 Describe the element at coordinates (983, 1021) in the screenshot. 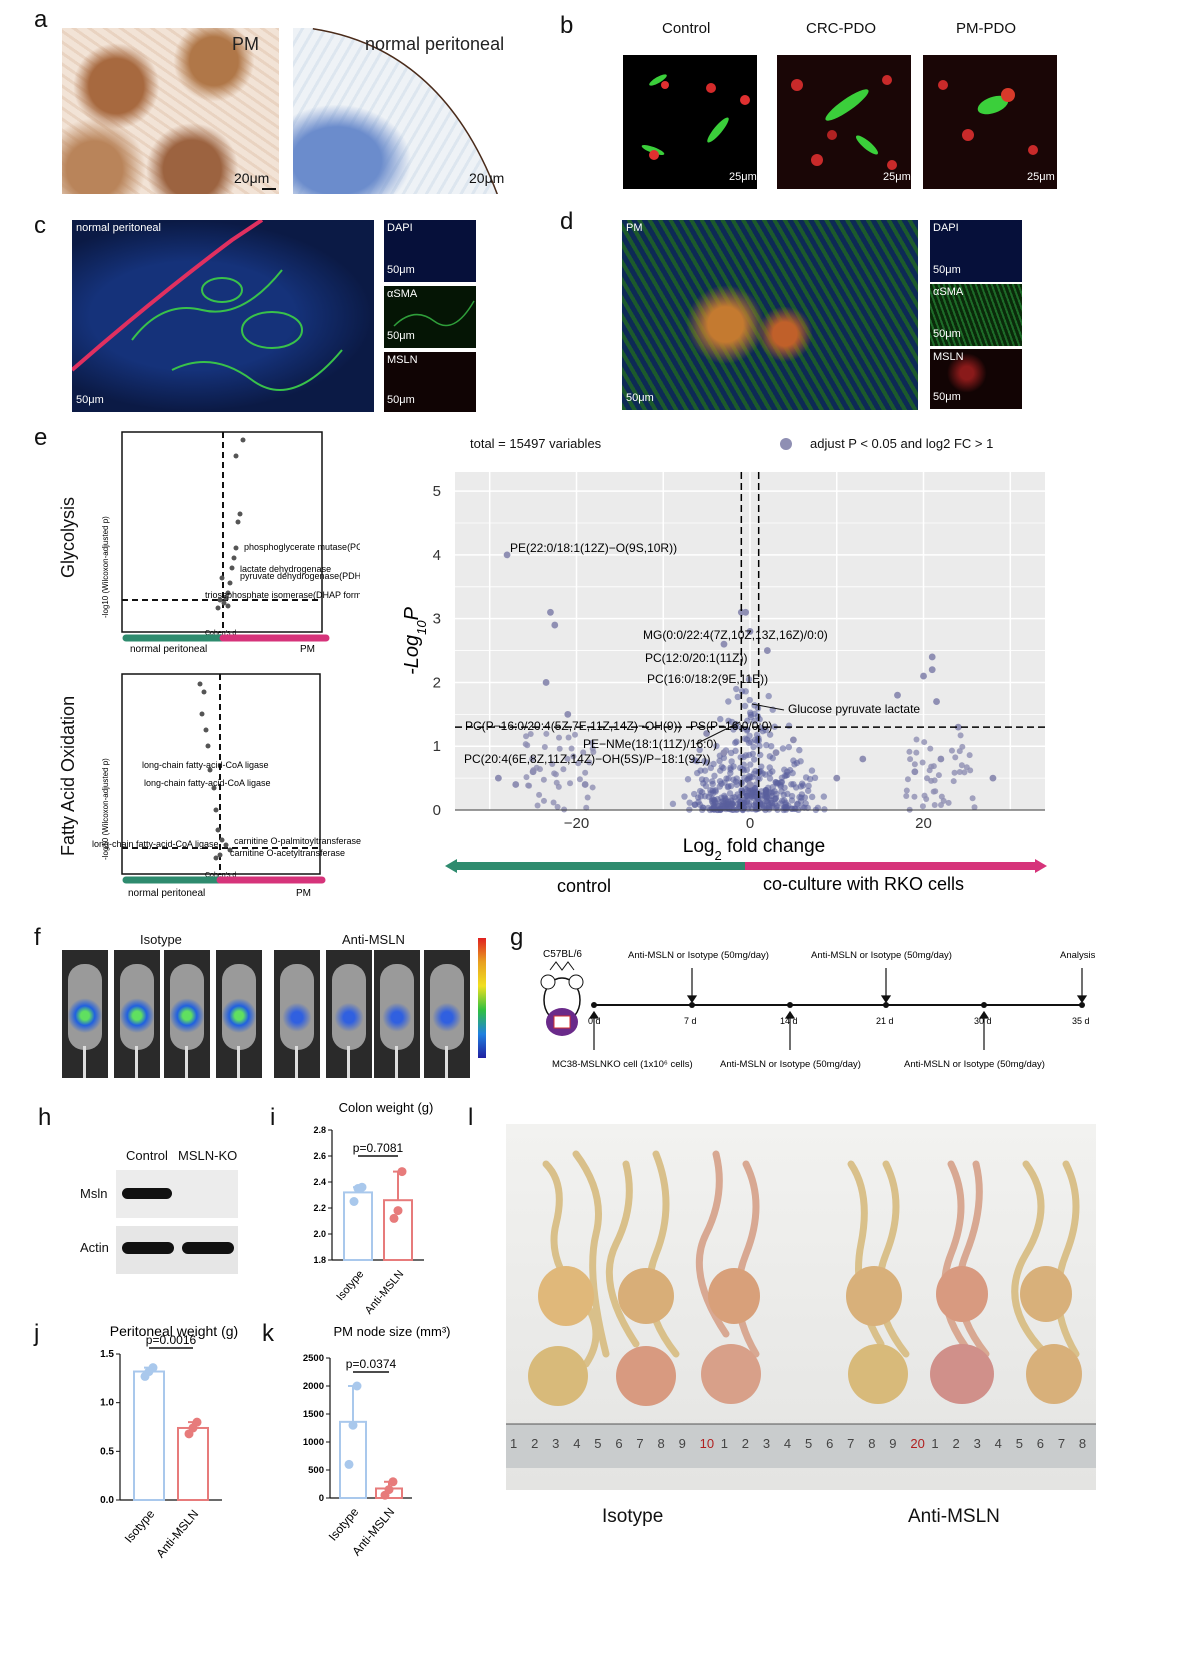

I see `timepoint-4: 30 d` at that location.